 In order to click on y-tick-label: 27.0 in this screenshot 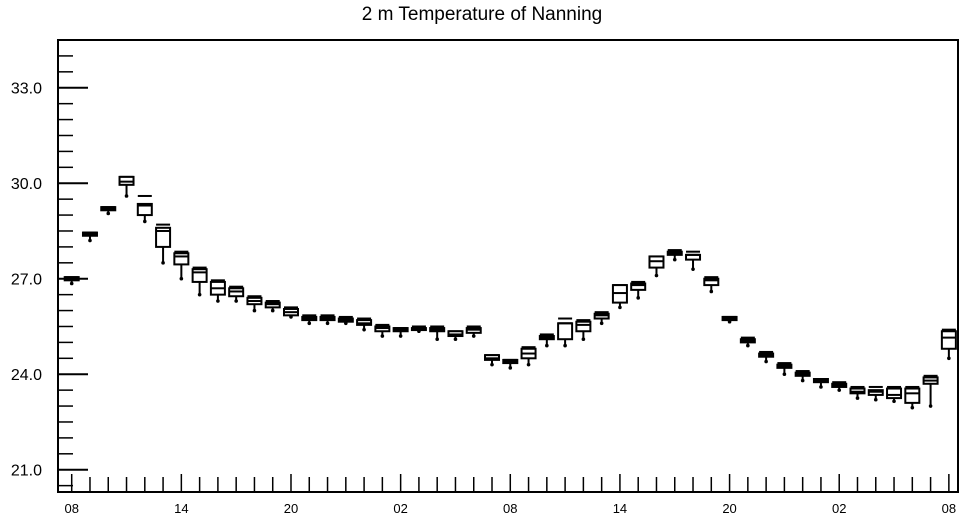, I will do `click(26, 280)`.